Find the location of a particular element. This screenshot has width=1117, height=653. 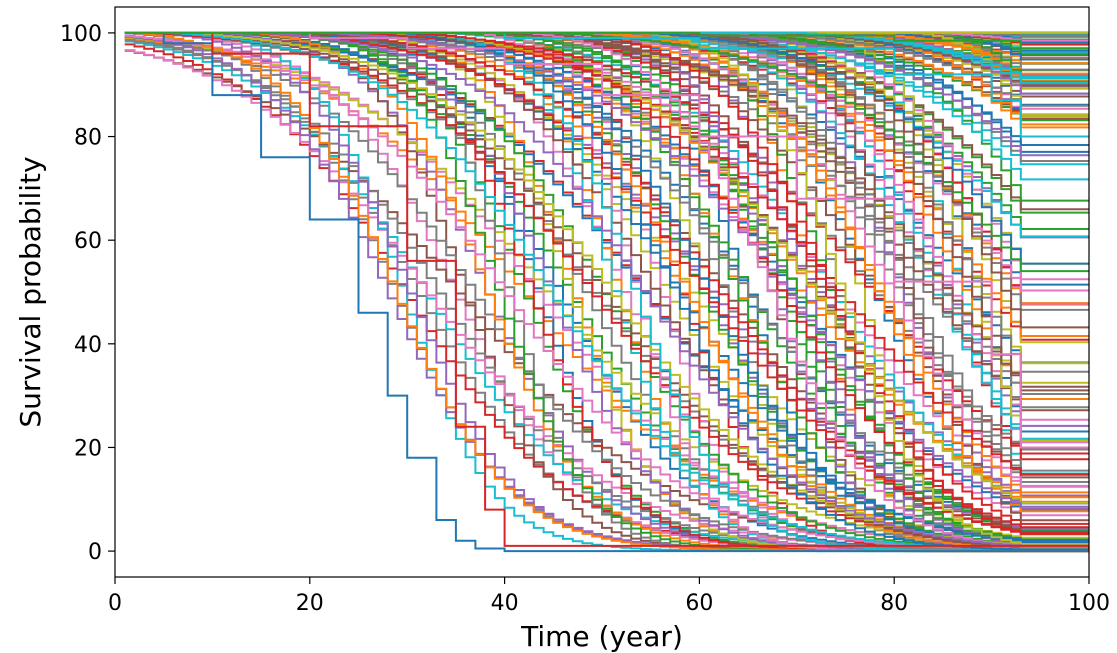

x-tick-label: 0 is located at coordinates (115, 603).